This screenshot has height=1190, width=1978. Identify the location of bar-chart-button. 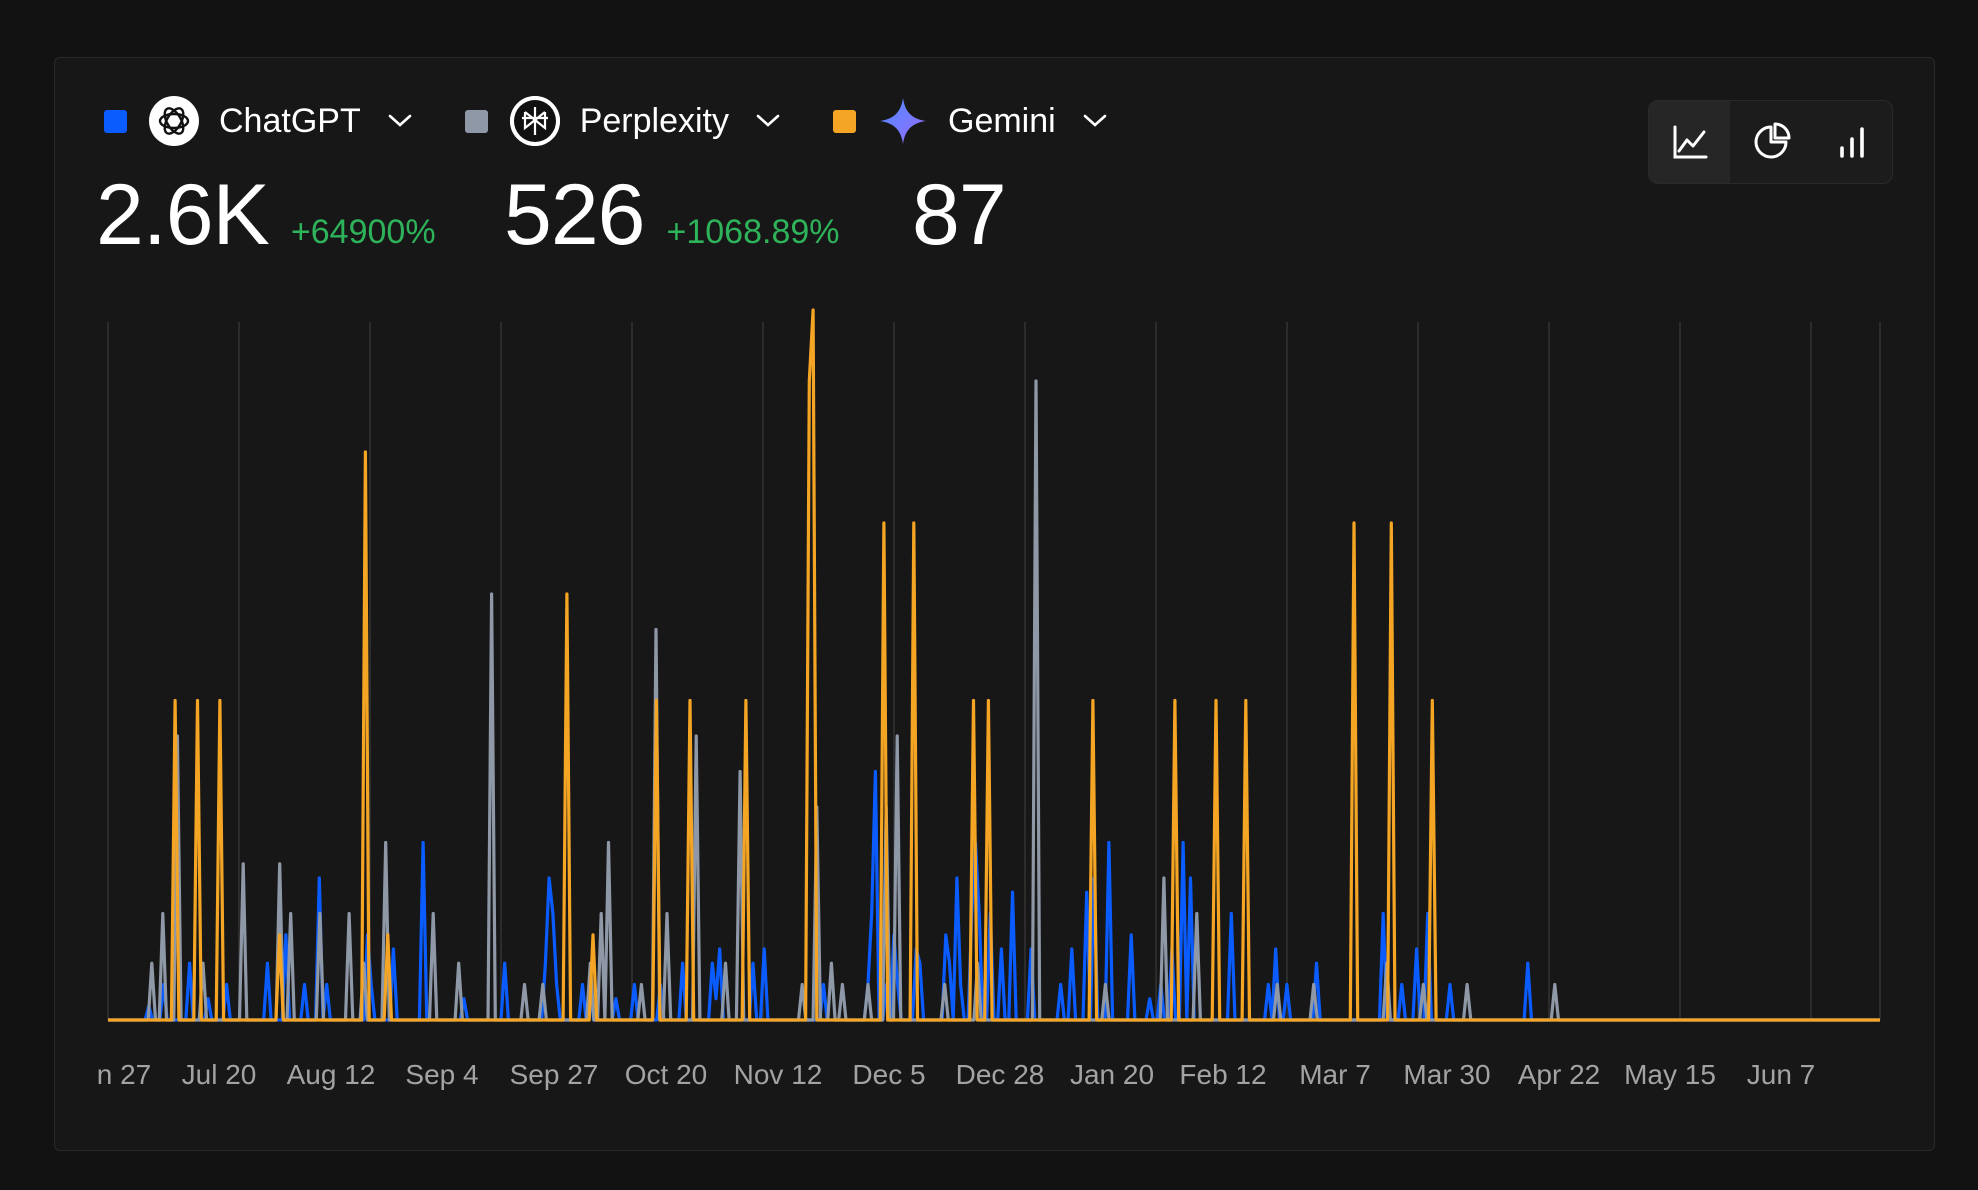
(1851, 142).